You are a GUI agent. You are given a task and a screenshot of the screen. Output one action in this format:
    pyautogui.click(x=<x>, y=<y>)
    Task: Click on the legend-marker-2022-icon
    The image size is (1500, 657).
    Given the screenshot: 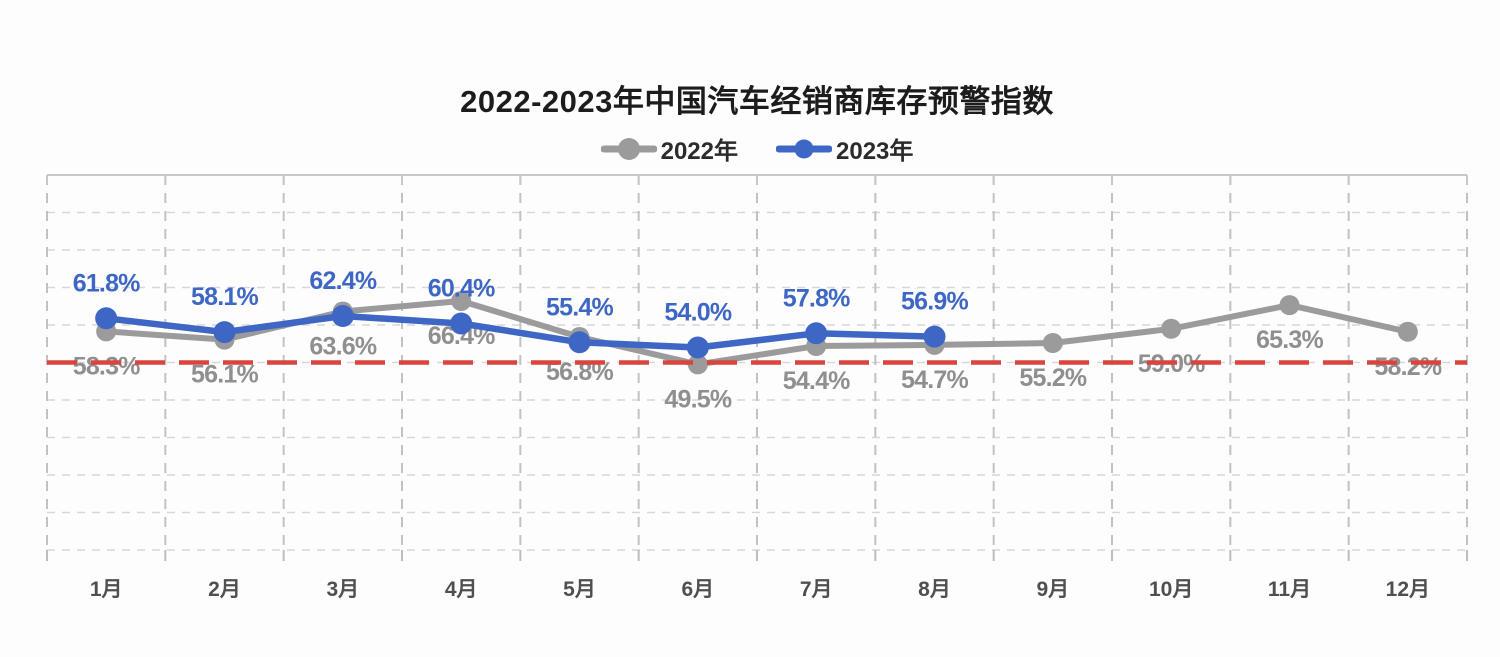 What is the action you would take?
    pyautogui.click(x=628, y=148)
    